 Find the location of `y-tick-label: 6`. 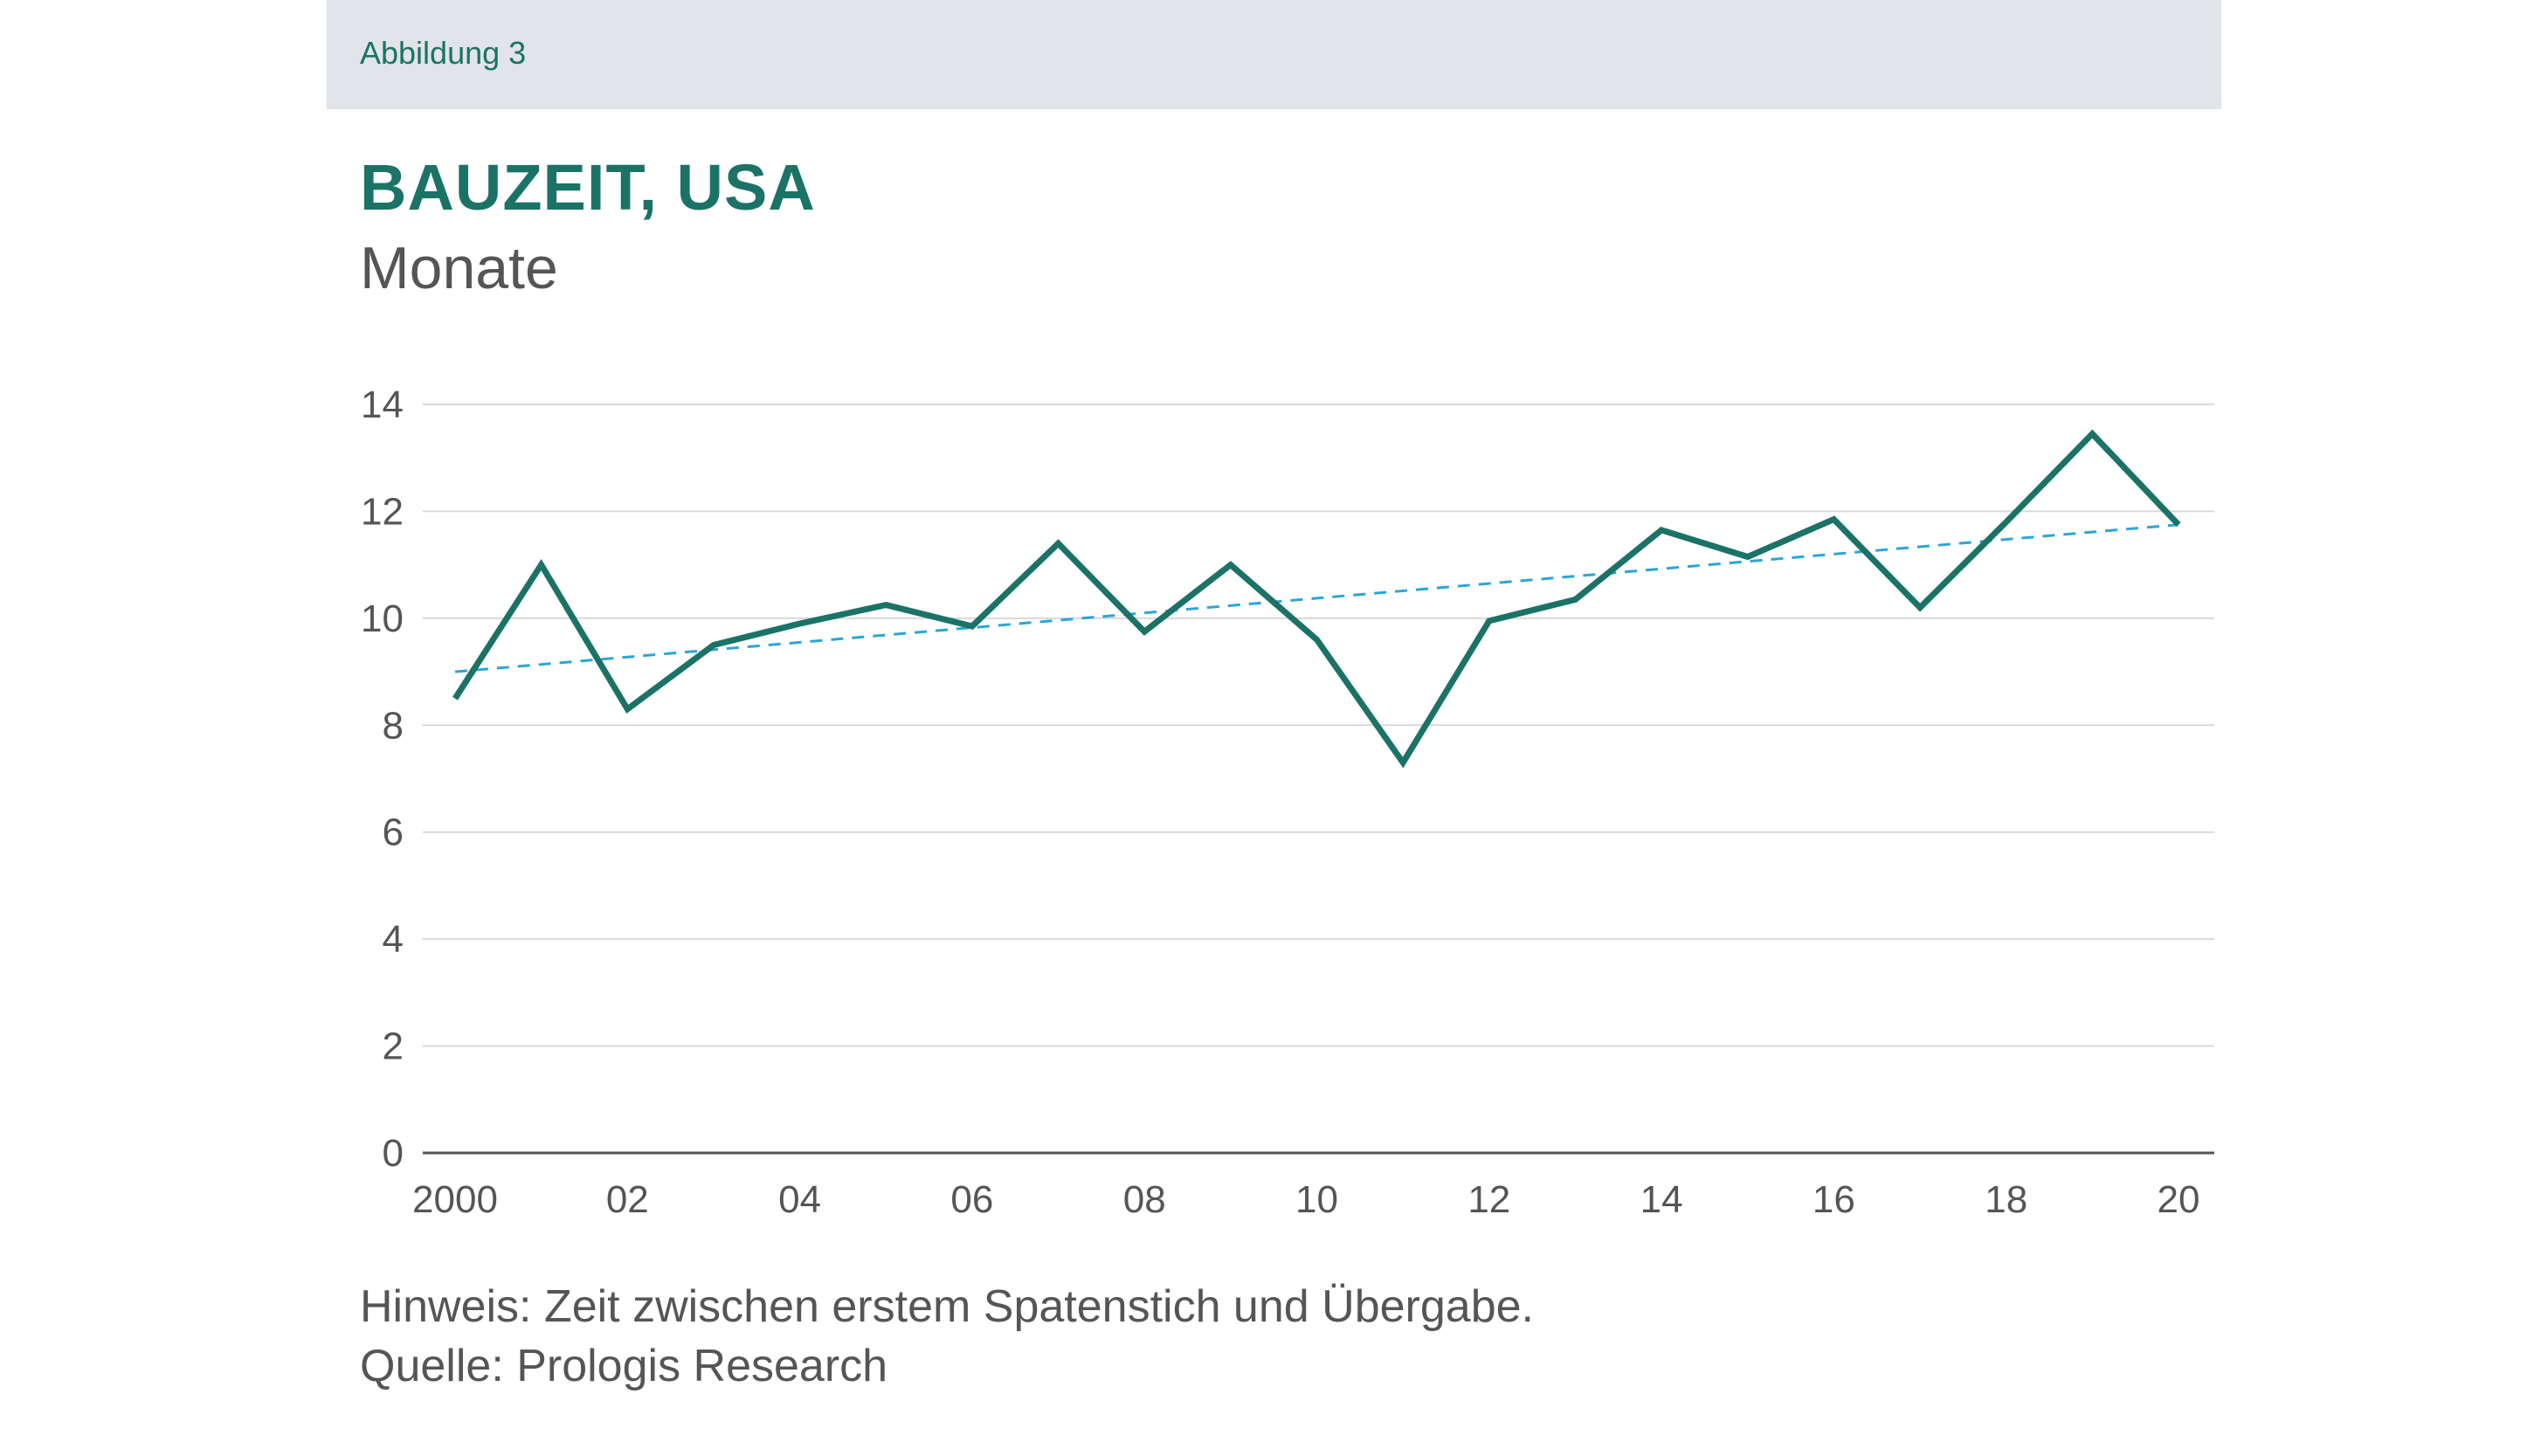

y-tick-label: 6 is located at coordinates (393, 832).